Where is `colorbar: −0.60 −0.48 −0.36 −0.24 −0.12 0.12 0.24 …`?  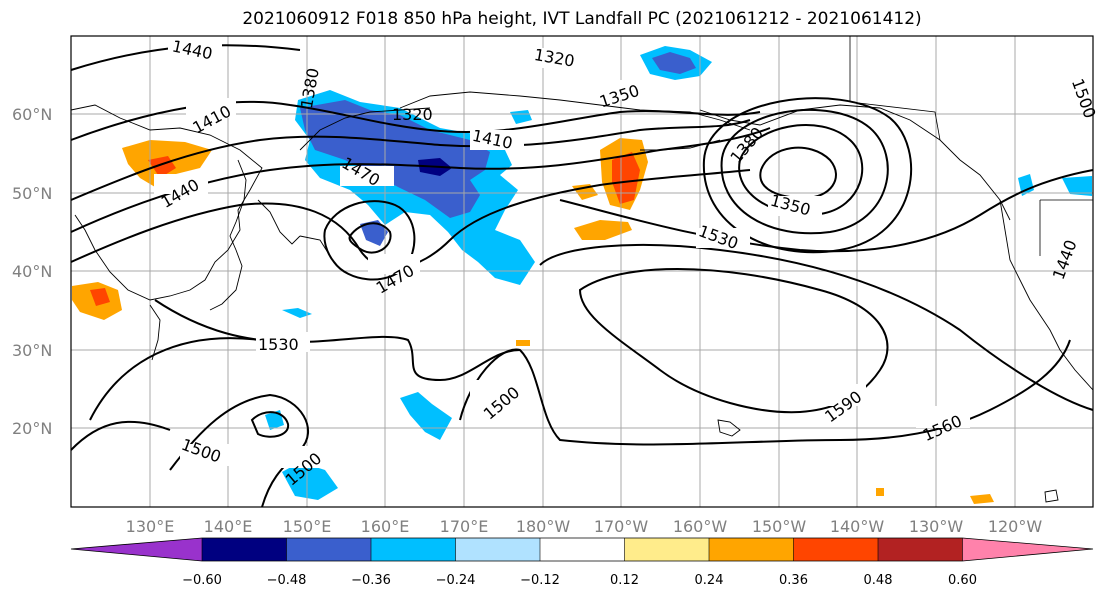 colorbar: −0.60 −0.48 −0.36 −0.24 −0.12 0.12 0.24 … is located at coordinates (582, 562).